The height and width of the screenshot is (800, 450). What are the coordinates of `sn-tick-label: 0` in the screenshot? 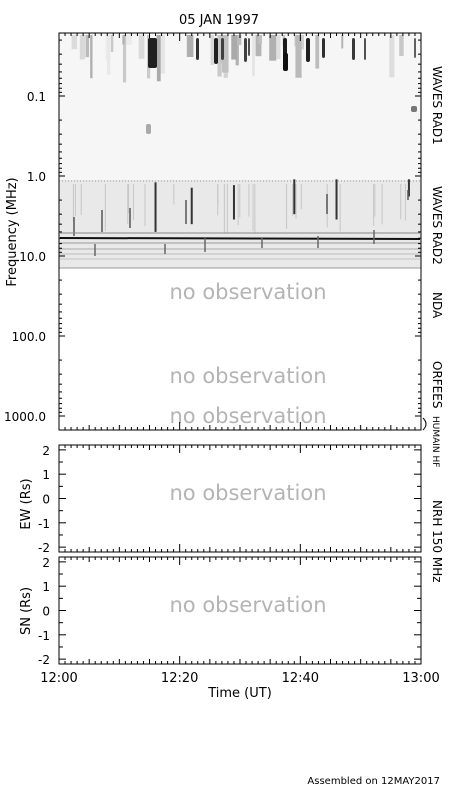 It's located at (46, 612).